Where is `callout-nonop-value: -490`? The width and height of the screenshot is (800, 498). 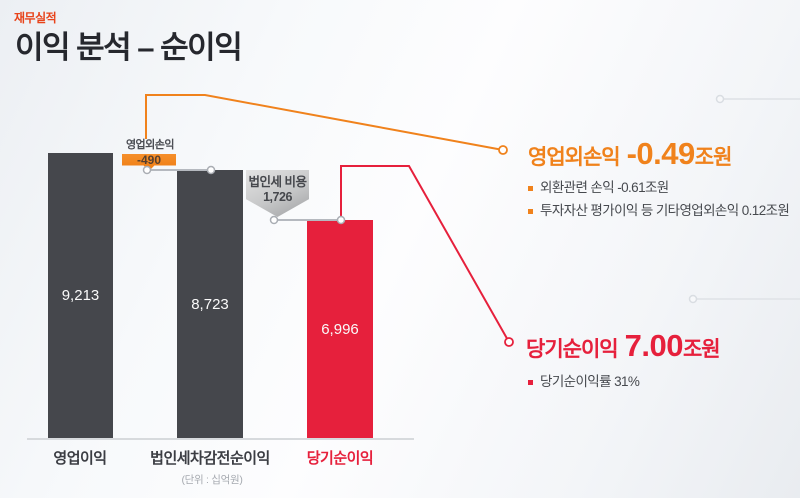
callout-nonop-value: -490 is located at coordinates (149, 160).